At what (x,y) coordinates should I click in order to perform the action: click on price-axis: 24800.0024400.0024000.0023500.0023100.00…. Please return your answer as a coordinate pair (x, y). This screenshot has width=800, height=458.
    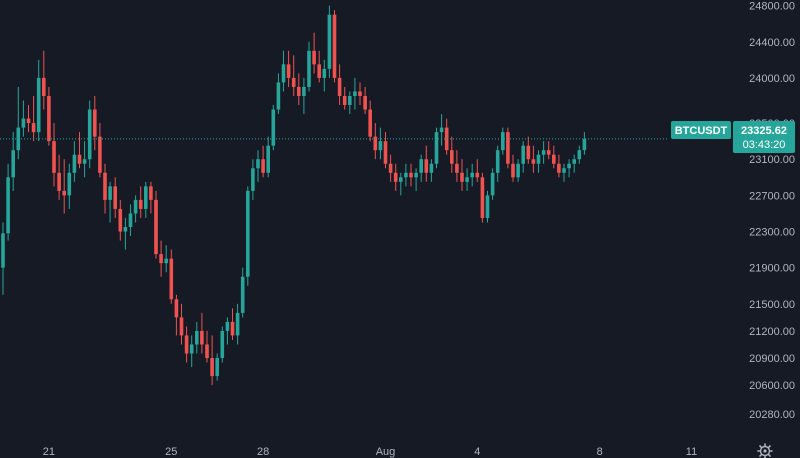
    Looking at the image, I should click on (772, 211).